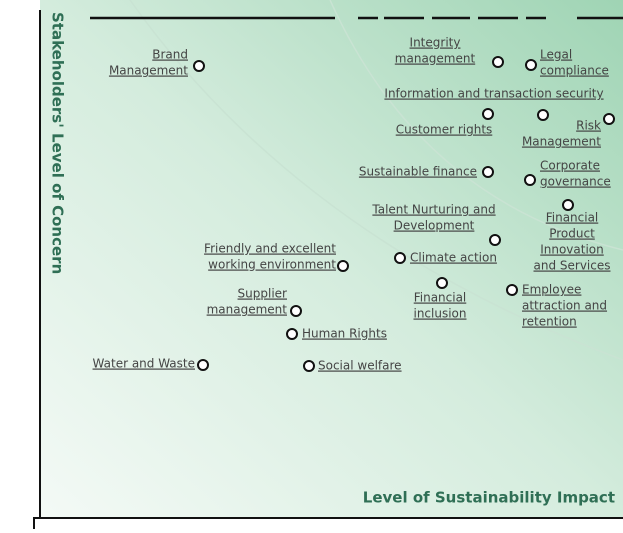  I want to click on node-label: Innovation, so click(572, 250).